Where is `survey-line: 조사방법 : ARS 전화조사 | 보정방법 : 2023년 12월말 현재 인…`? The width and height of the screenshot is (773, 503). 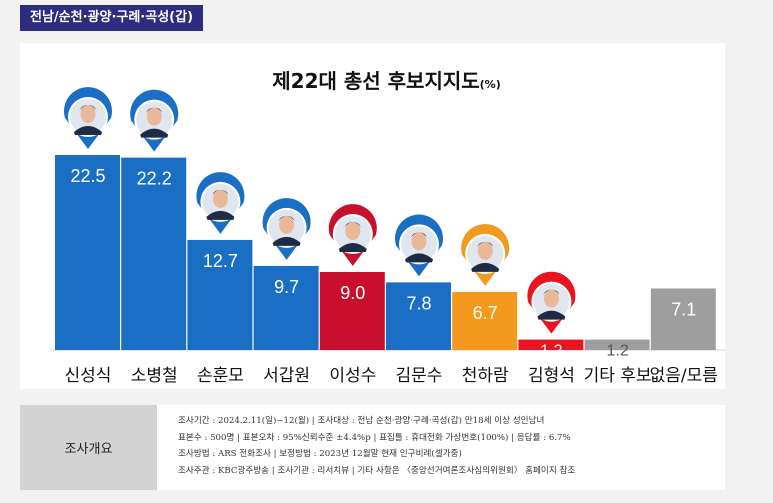
survey-line: 조사방법 : ARS 전화조사 | 보정방법 : 2023년 12월말 현재 인… is located at coordinates (320, 454).